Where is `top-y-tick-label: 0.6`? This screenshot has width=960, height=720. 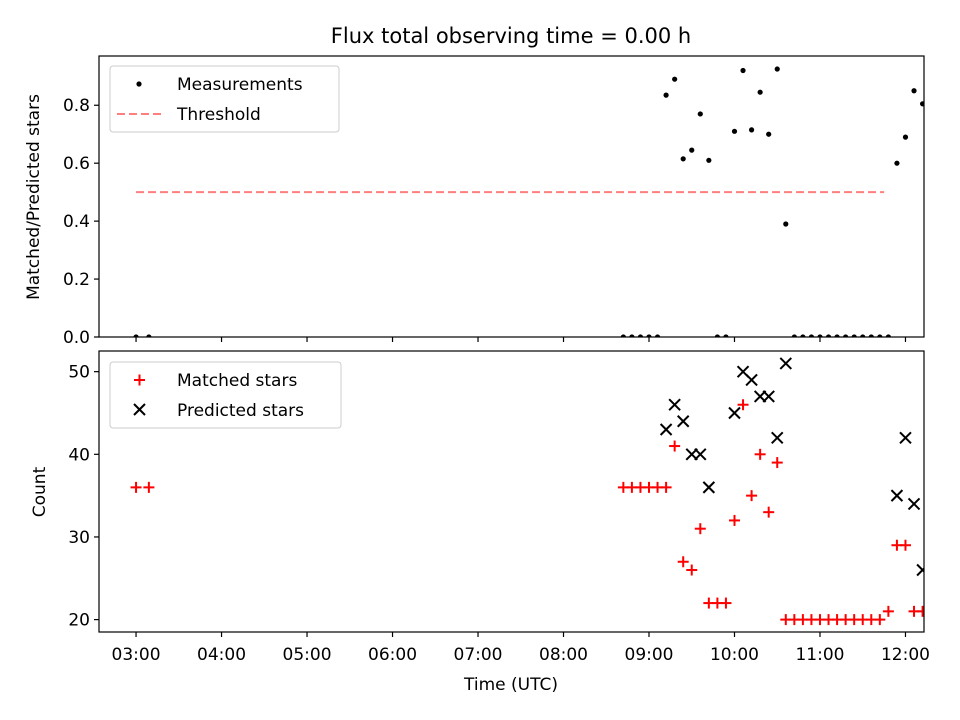 top-y-tick-label: 0.6 is located at coordinates (76, 164).